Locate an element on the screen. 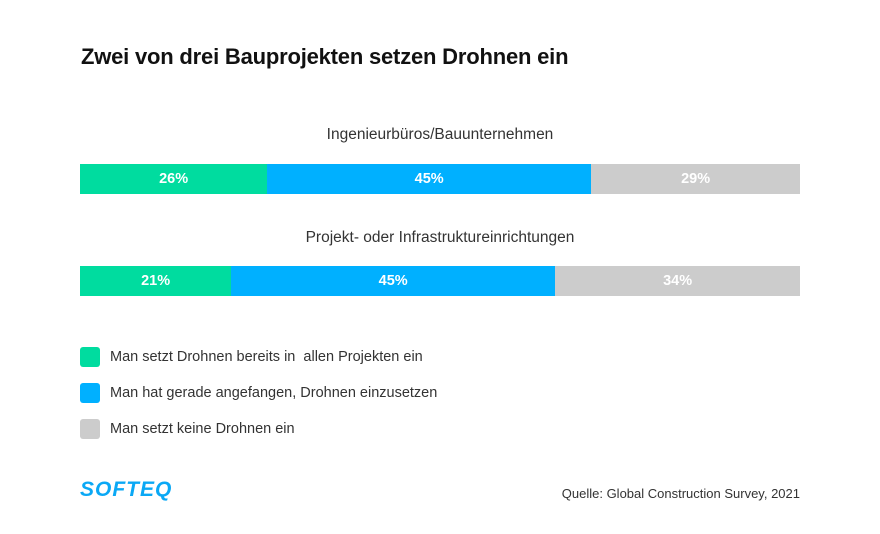  bar-segment: 34% is located at coordinates (677, 281).